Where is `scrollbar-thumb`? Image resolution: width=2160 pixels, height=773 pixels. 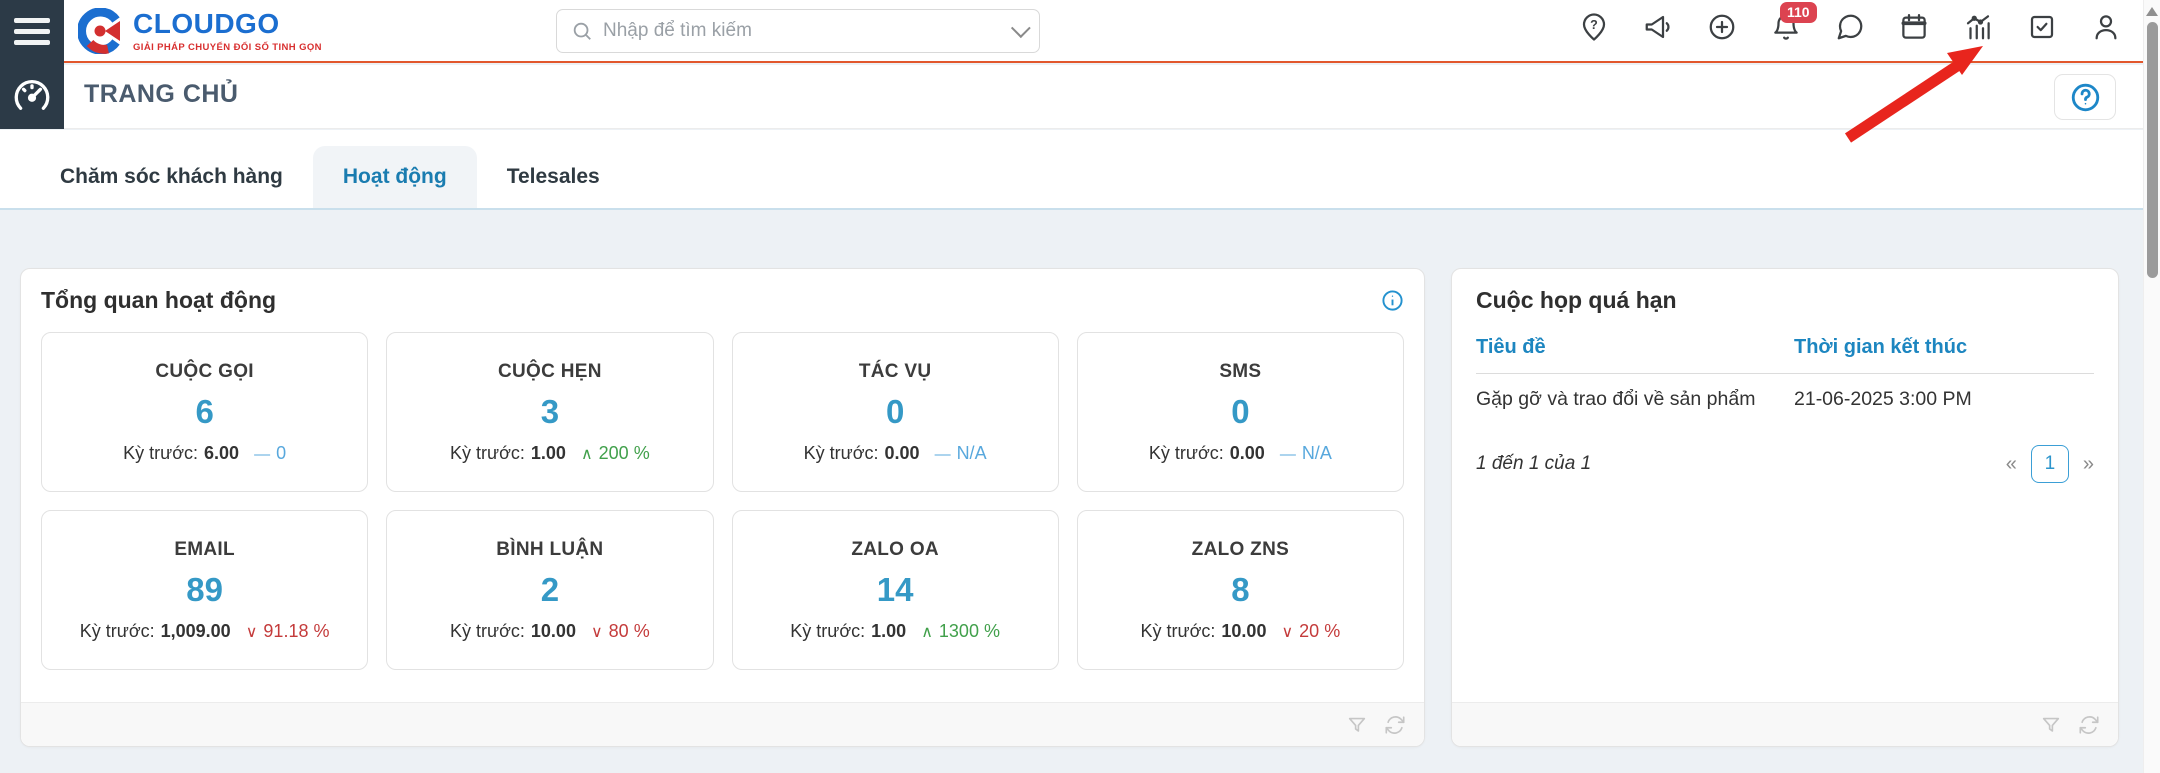
scrollbar-thumb is located at coordinates (2152, 150).